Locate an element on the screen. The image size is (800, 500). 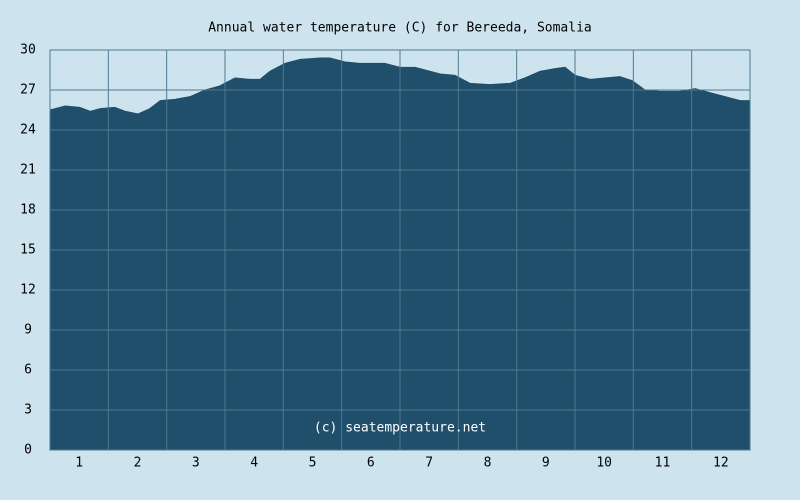
y-tick-label: 3 is located at coordinates (28, 410).